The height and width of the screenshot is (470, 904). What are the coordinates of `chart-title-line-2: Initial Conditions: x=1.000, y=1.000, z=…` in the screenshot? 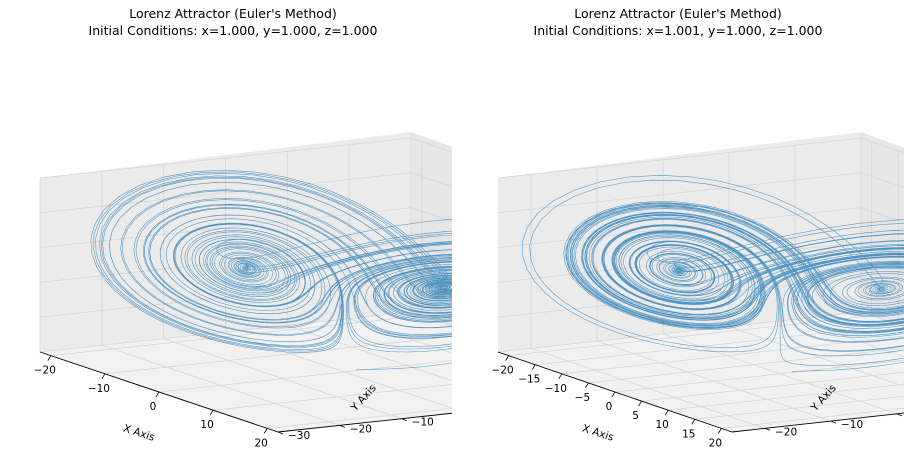 It's located at (233, 30).